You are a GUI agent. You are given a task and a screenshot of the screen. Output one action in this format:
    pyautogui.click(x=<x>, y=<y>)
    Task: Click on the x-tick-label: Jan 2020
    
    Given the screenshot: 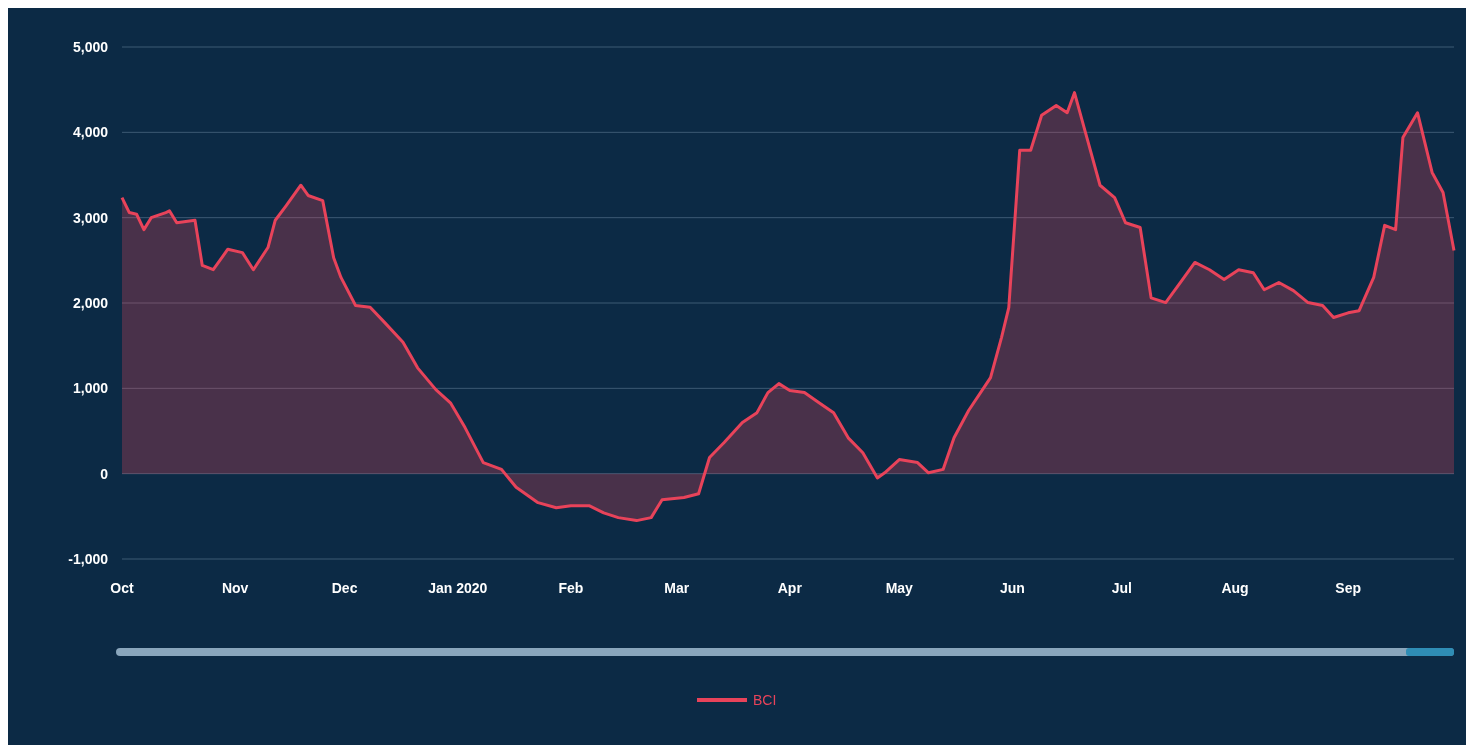 What is the action you would take?
    pyautogui.click(x=458, y=588)
    